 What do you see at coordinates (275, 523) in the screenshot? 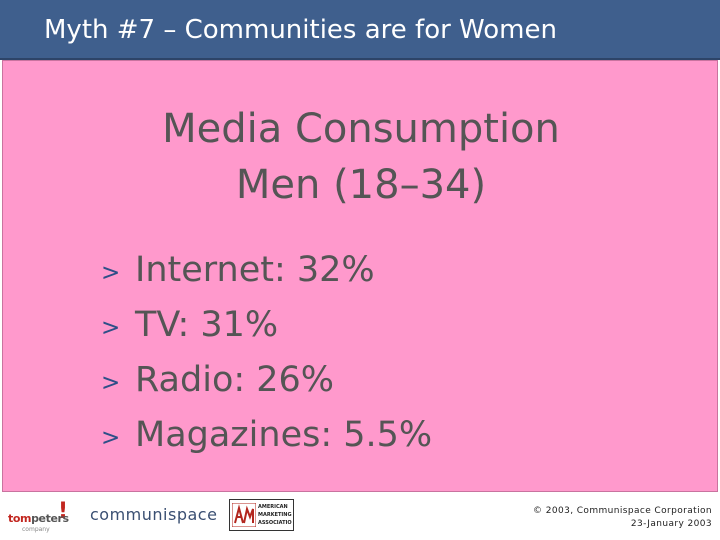
I see `ama-line: ASSOCIATION` at bounding box center [275, 523].